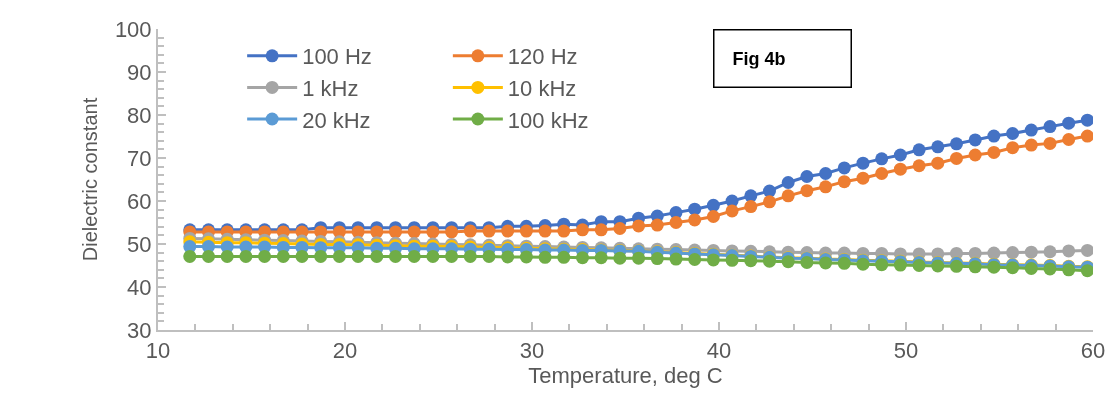  I want to click on y-tick-label: 50, so click(139, 244).